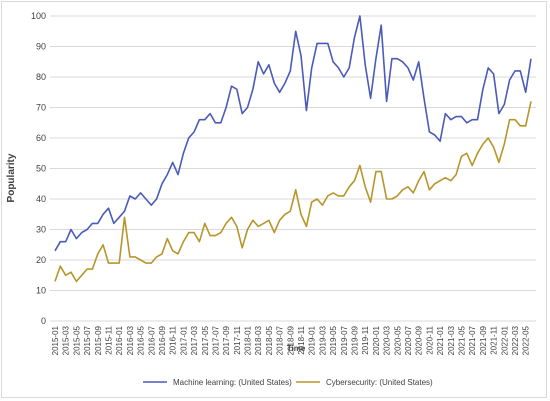  What do you see at coordinates (379, 382) in the screenshot?
I see `legend-label: Cybersecurity: (United States)` at bounding box center [379, 382].